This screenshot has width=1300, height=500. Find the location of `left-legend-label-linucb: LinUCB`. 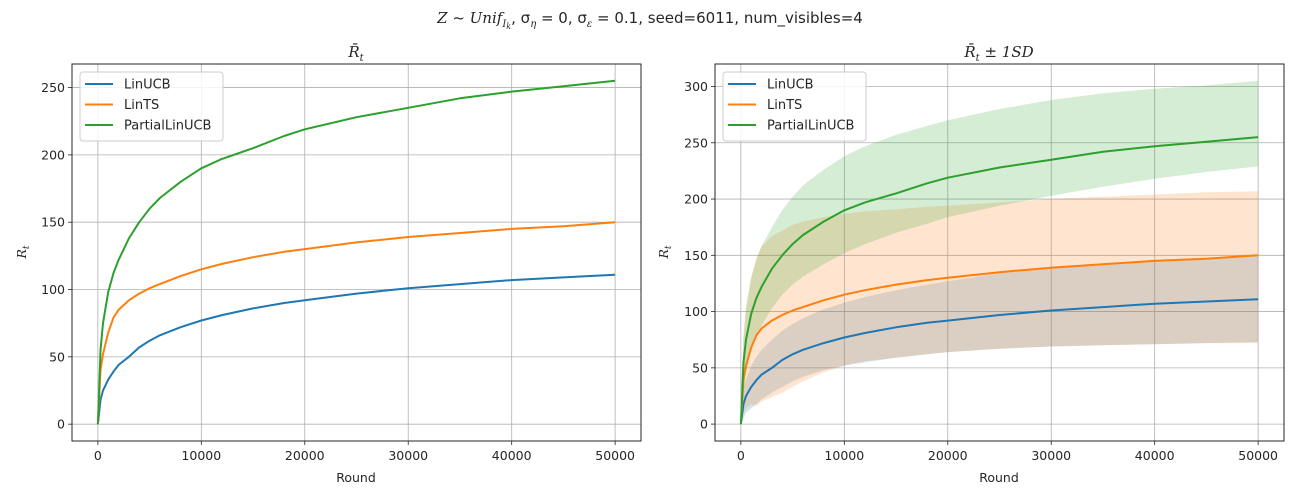

left-legend-label-linucb: LinUCB is located at coordinates (147, 85).